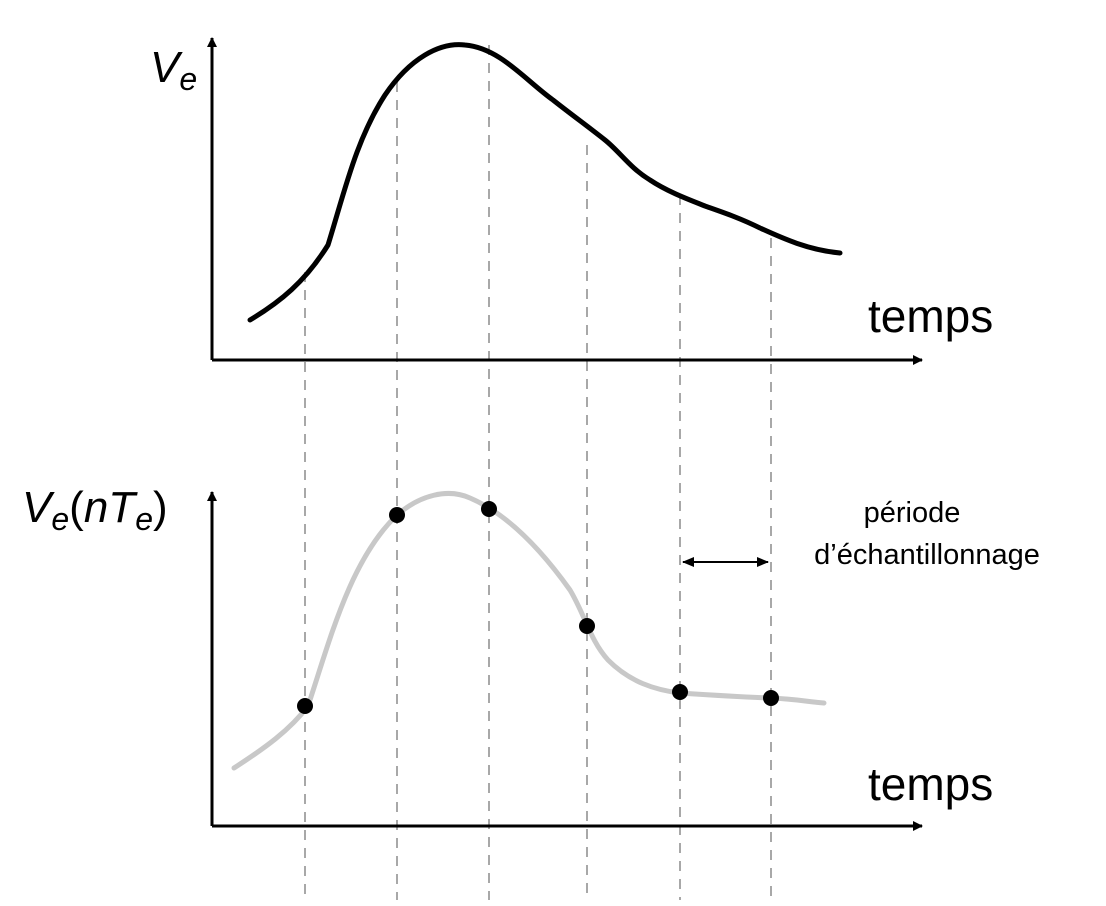  I want to click on bottom-x-axis-label: temps, so click(930, 784).